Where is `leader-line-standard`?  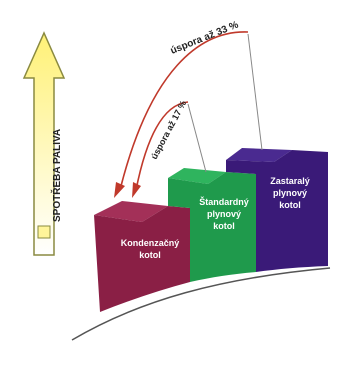 leader-line-standard is located at coordinates (197, 138).